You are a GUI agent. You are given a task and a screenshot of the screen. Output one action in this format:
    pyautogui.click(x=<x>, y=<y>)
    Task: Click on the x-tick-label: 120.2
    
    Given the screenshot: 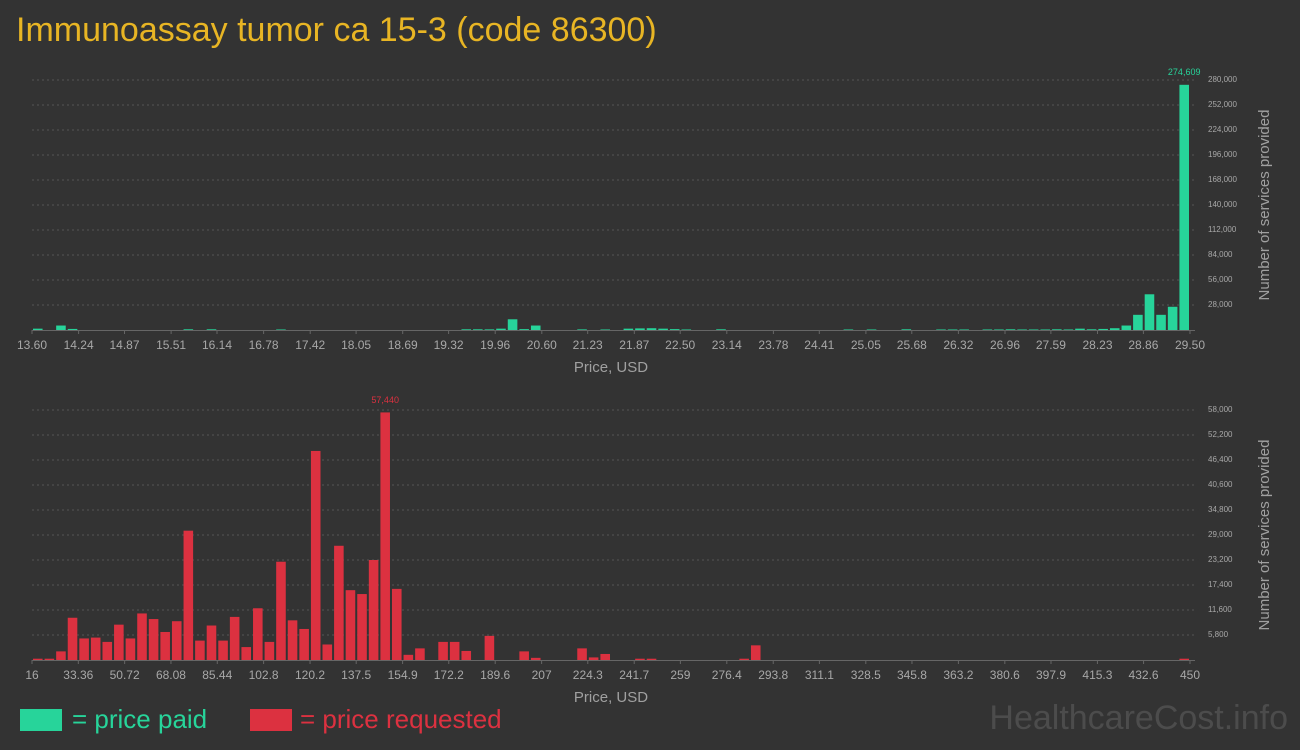 What is the action you would take?
    pyautogui.click(x=310, y=675)
    